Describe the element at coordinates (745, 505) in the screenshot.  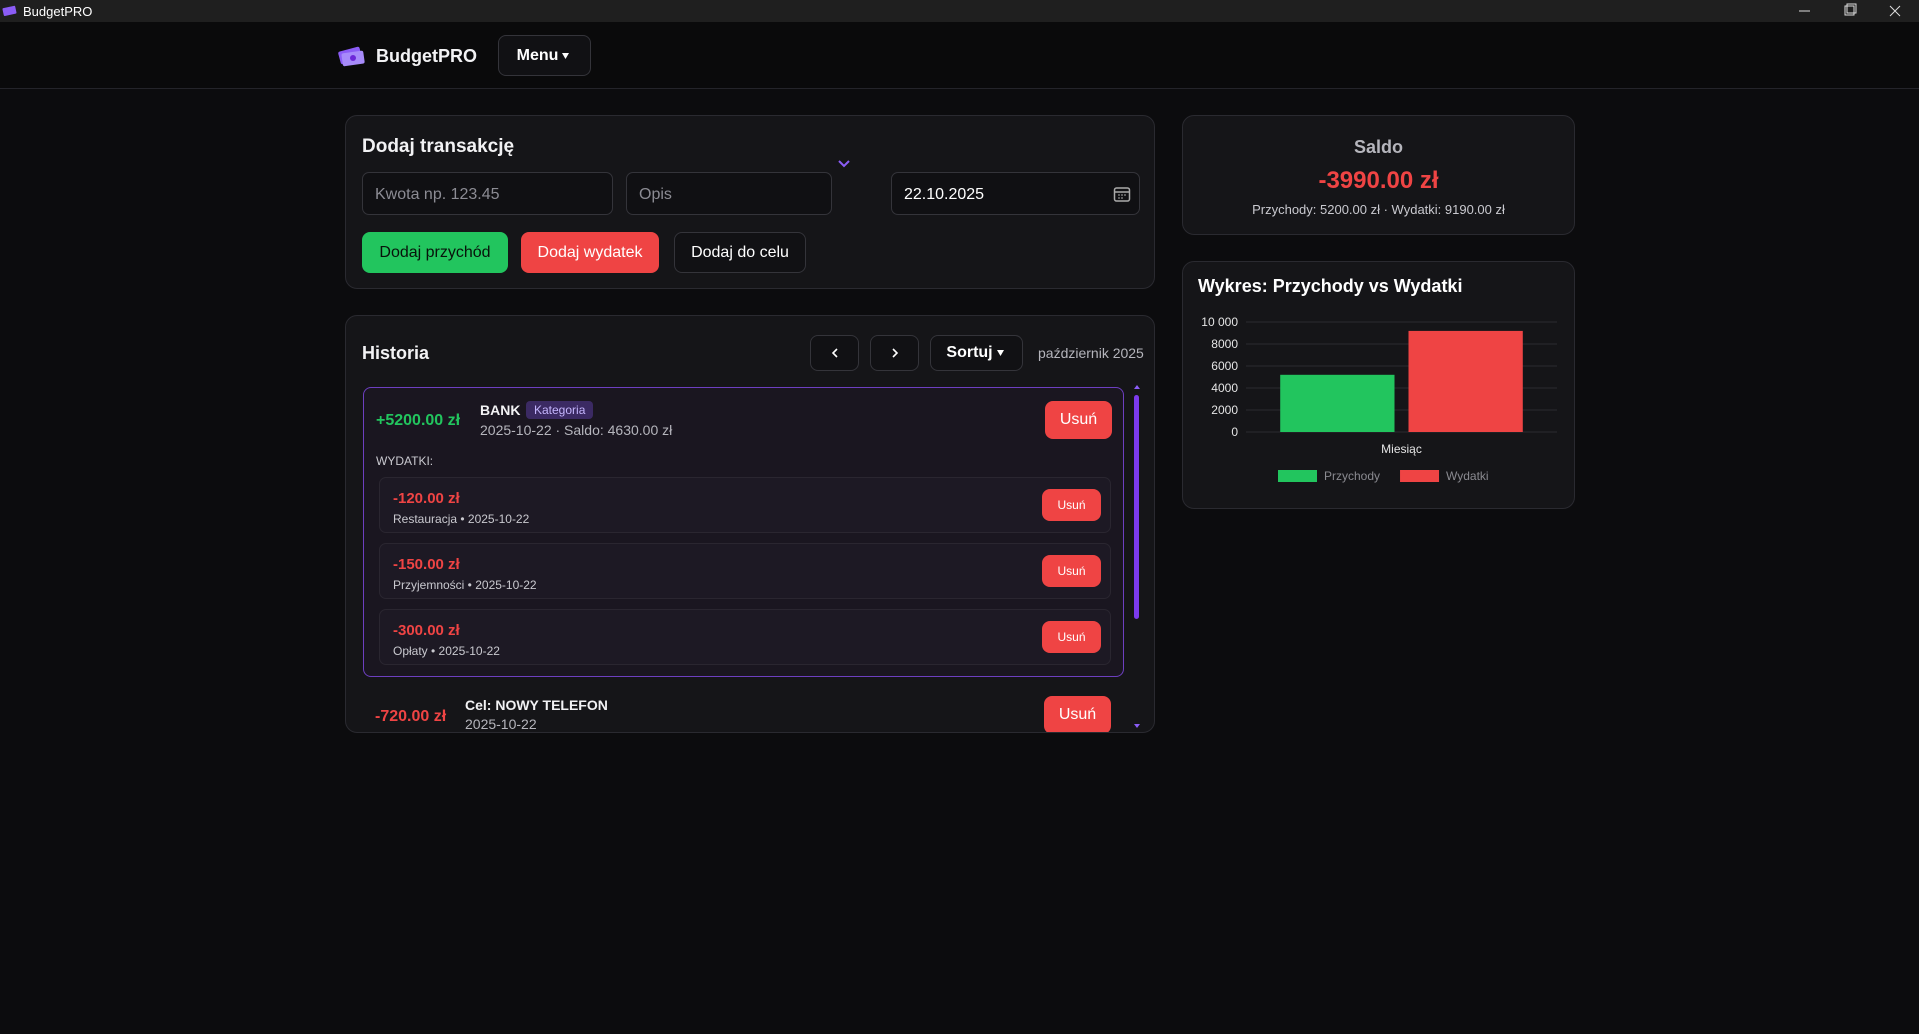
I see `expense-item: -120.00 zł Restauracja • 2025-10-22 Usuń` at that location.